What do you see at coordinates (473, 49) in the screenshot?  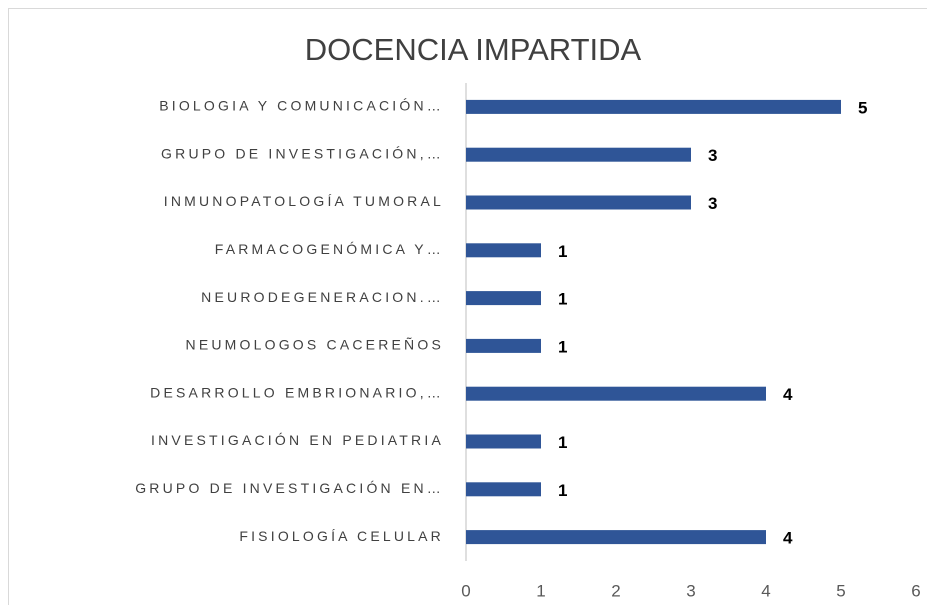 I see `chart-title: DOCENCIA IMPARTIDA` at bounding box center [473, 49].